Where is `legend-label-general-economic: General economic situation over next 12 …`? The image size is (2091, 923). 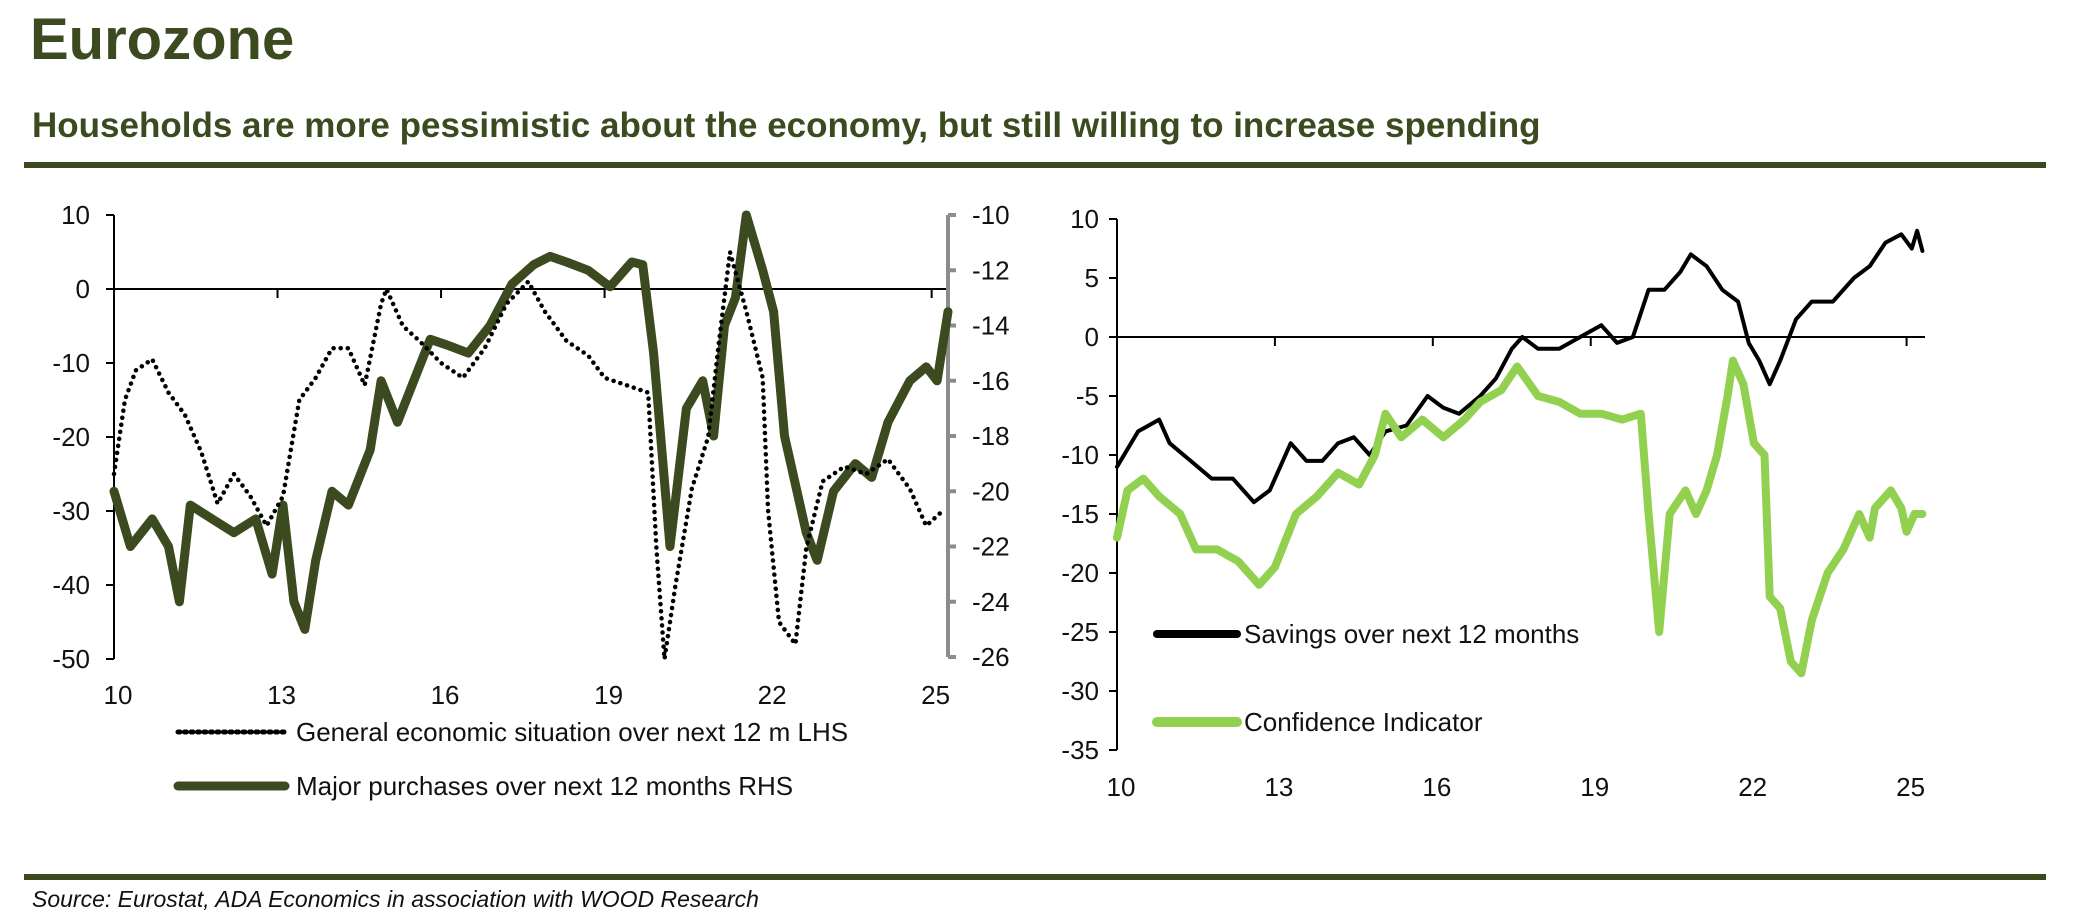 legend-label-general-economic: General economic situation over next 12 … is located at coordinates (572, 732).